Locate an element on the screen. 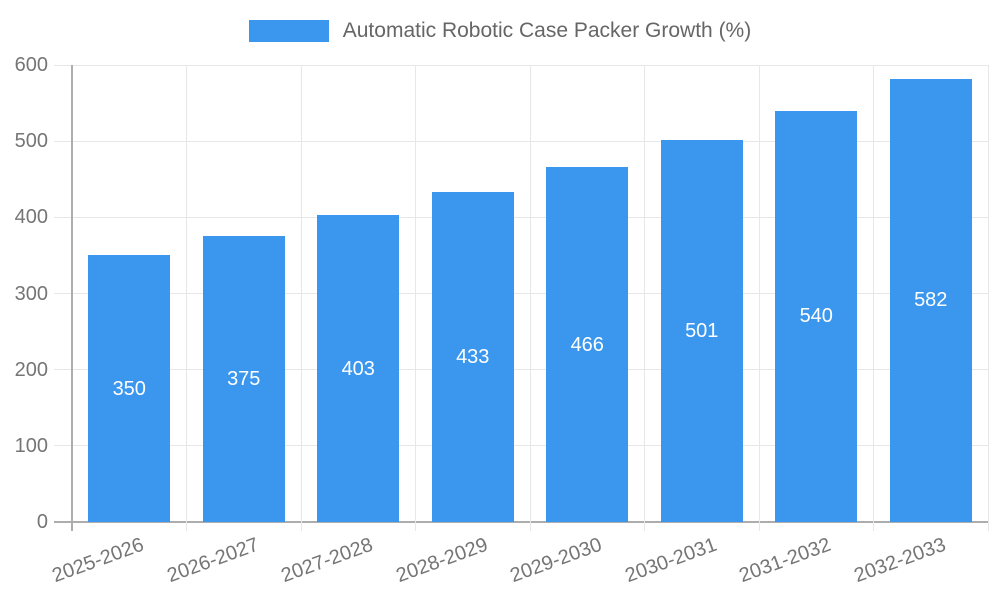 The image size is (1000, 600). bar-2031-2032 is located at coordinates (816, 316).